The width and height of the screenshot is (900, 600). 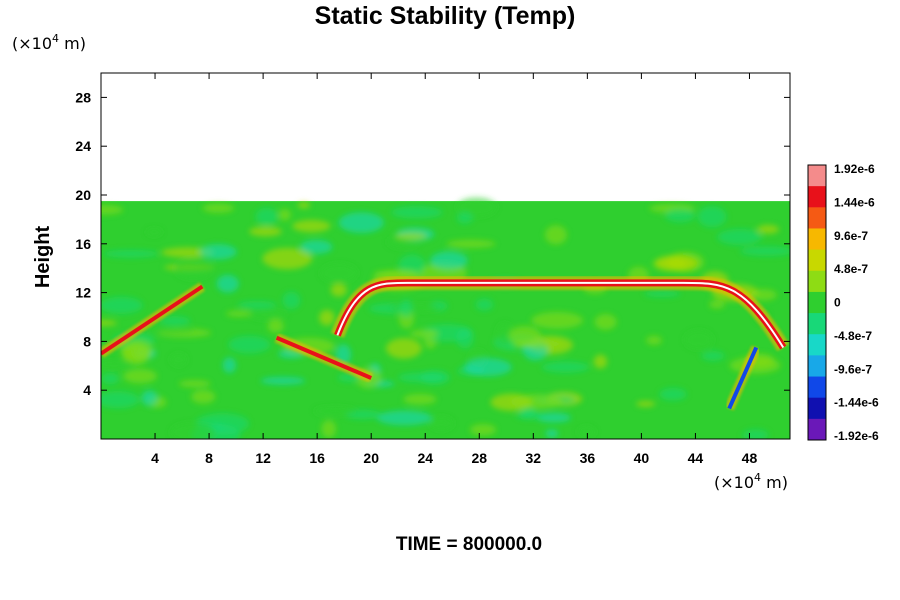 What do you see at coordinates (155, 458) in the screenshot?
I see `x-tick-label: 4` at bounding box center [155, 458].